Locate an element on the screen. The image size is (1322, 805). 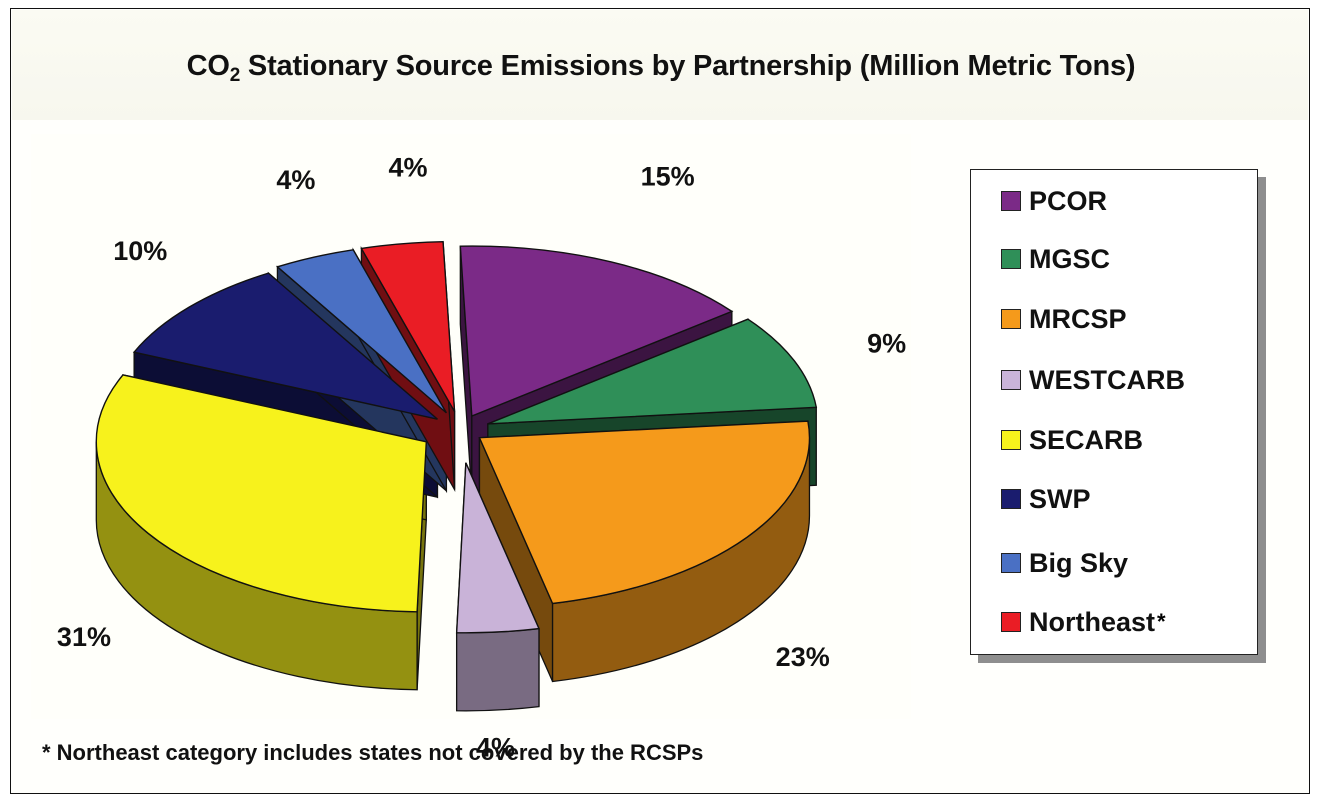
legend-item-swp: SWP is located at coordinates (1046, 499).